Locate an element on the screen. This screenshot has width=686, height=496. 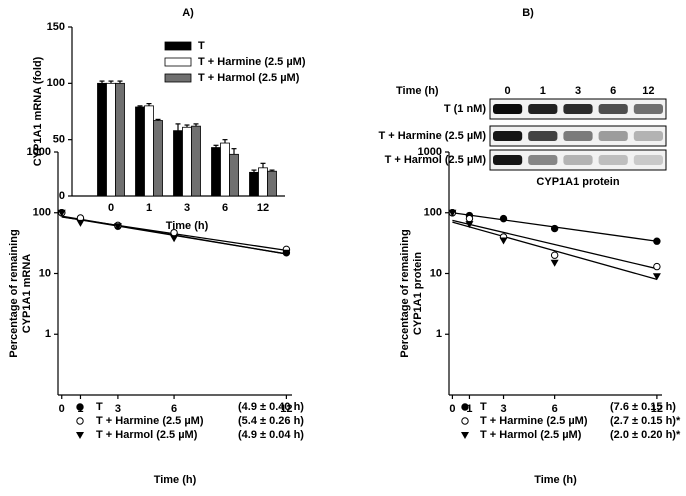
annotation: (2.7 ± 0.15 h)* is located at coordinates (645, 421).